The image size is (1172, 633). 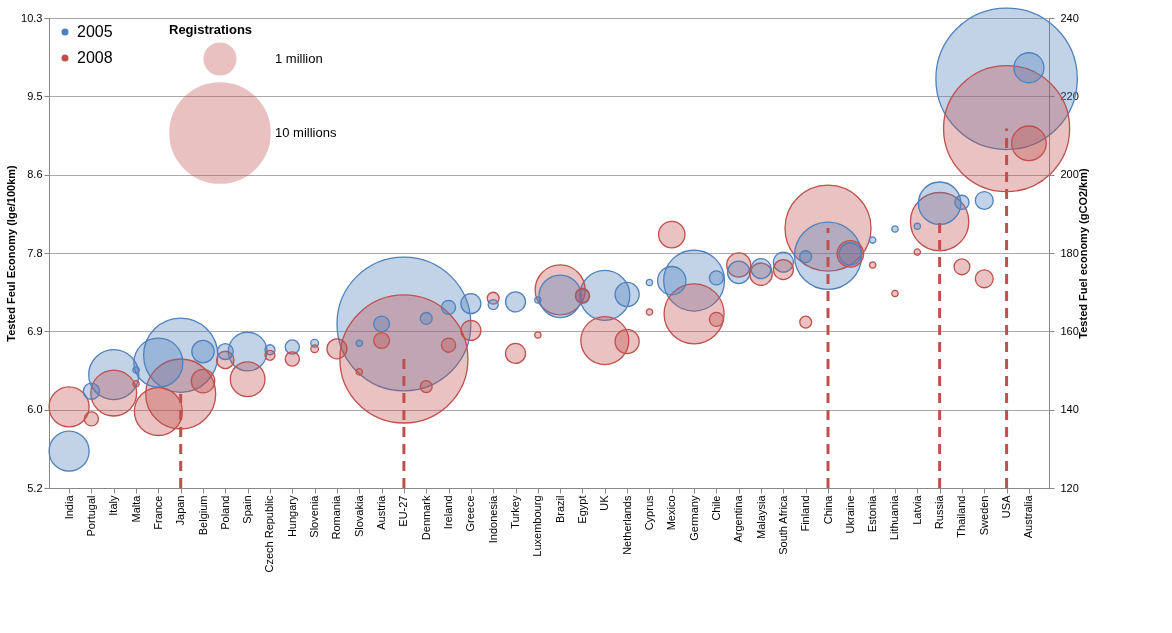 What do you see at coordinates (872, 513) in the screenshot?
I see `x-tick-label: Estonia` at bounding box center [872, 513].